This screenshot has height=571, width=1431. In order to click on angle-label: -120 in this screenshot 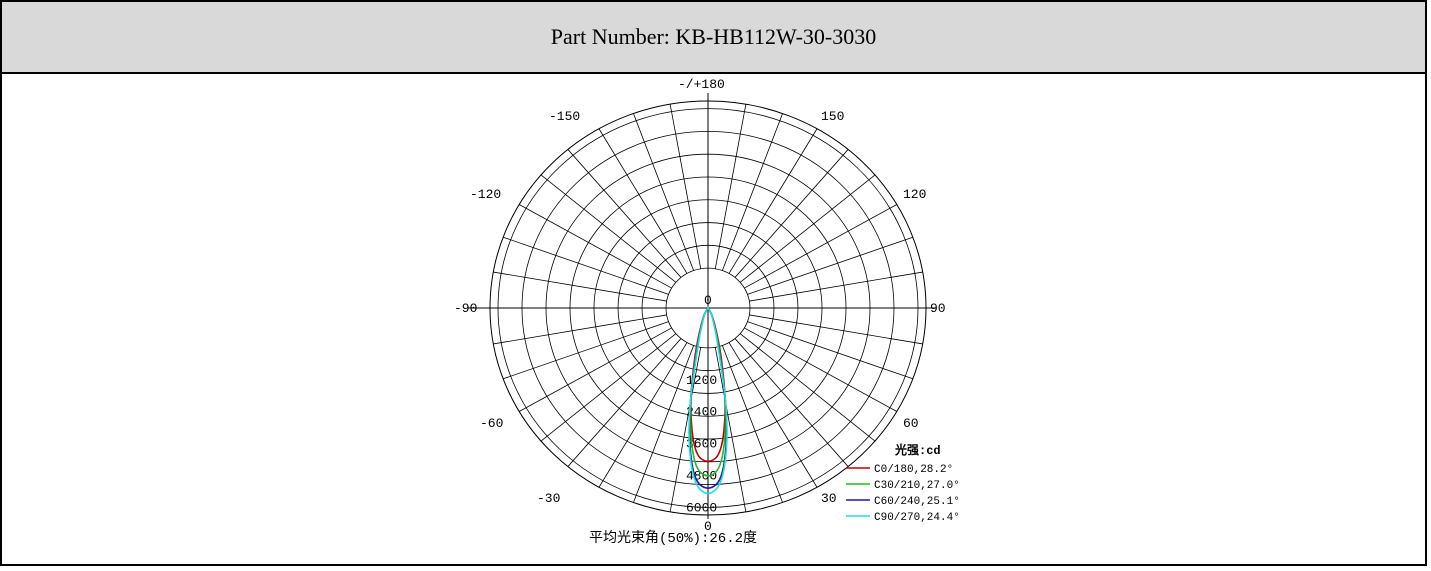, I will do `click(485, 194)`.